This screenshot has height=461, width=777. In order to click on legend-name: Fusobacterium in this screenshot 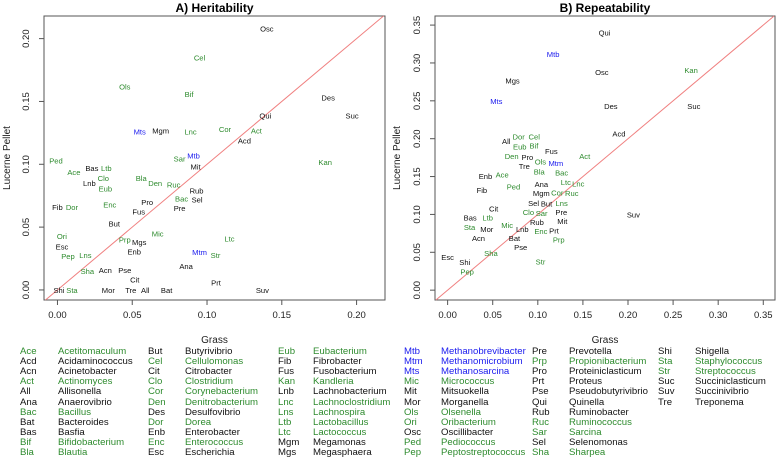, I will do `click(345, 372)`.